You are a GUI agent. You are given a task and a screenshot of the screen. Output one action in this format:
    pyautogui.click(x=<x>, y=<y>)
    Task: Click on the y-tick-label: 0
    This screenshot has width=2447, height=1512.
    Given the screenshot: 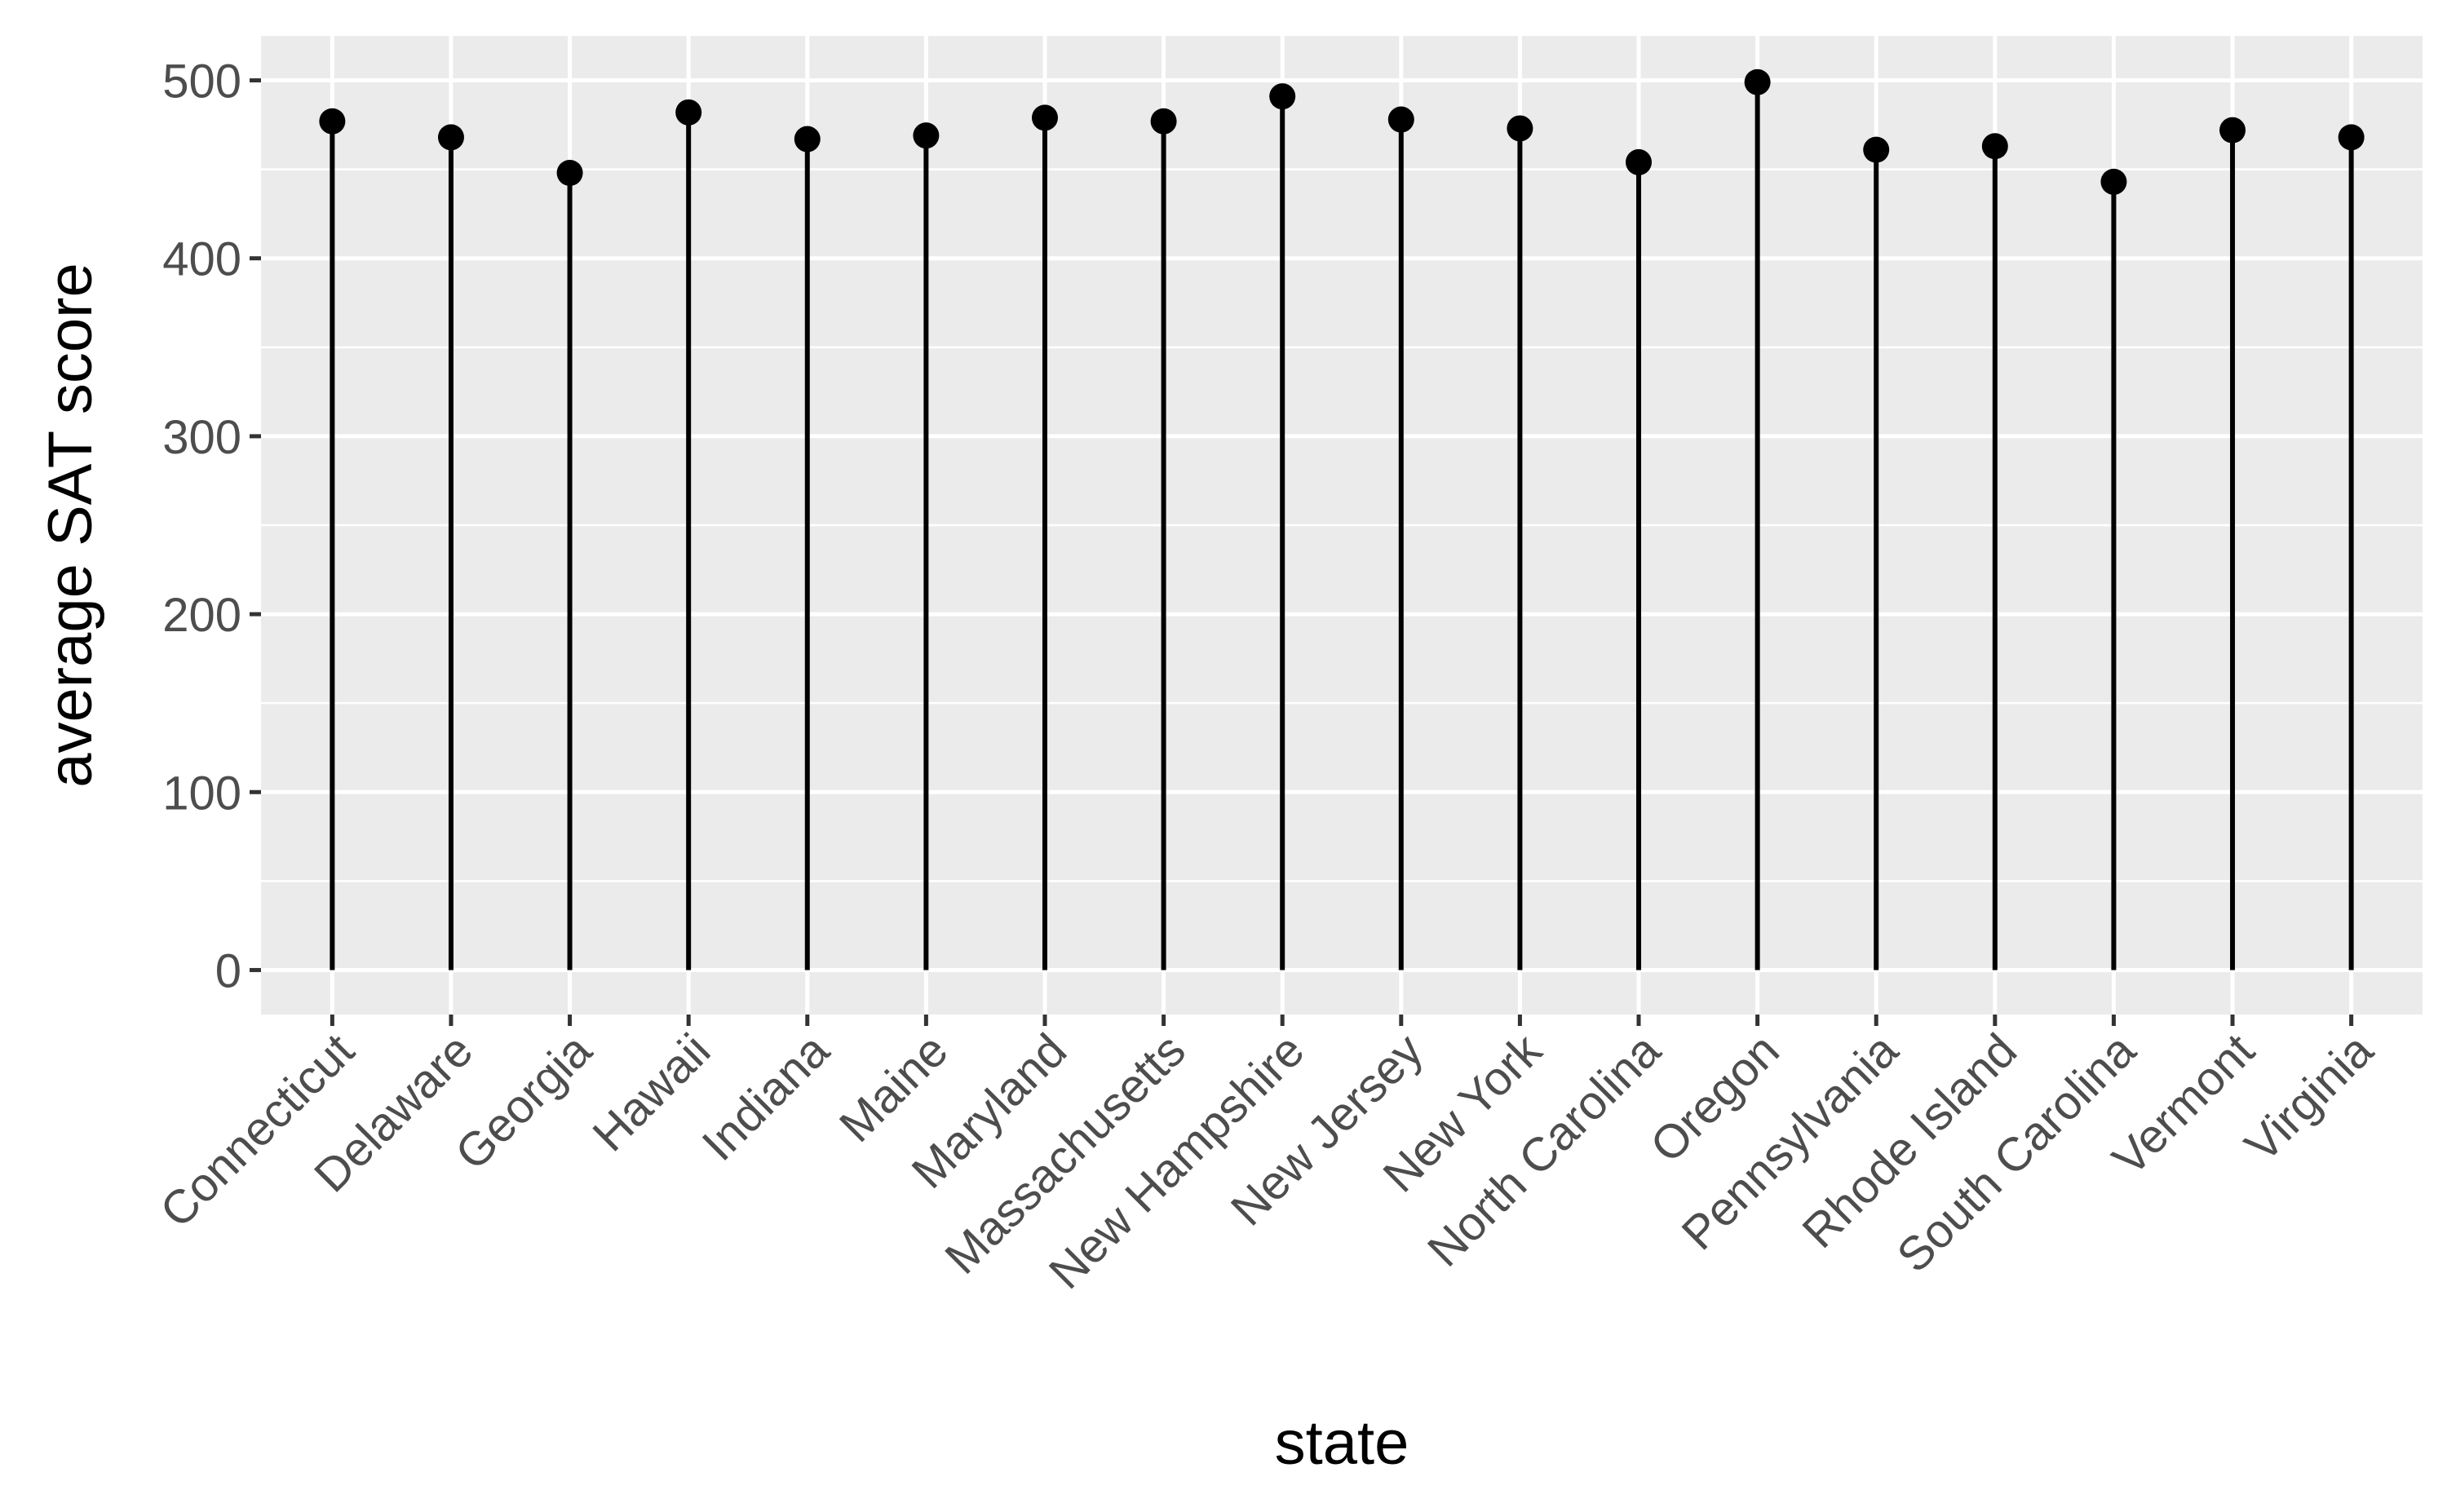 What is the action you would take?
    pyautogui.click(x=228, y=971)
    